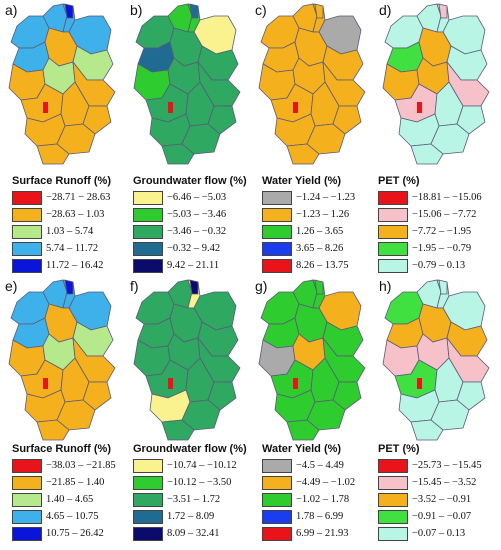 This screenshot has width=501, height=550. Describe the element at coordinates (261, 10) in the screenshot. I see `panel-label: c)` at that location.